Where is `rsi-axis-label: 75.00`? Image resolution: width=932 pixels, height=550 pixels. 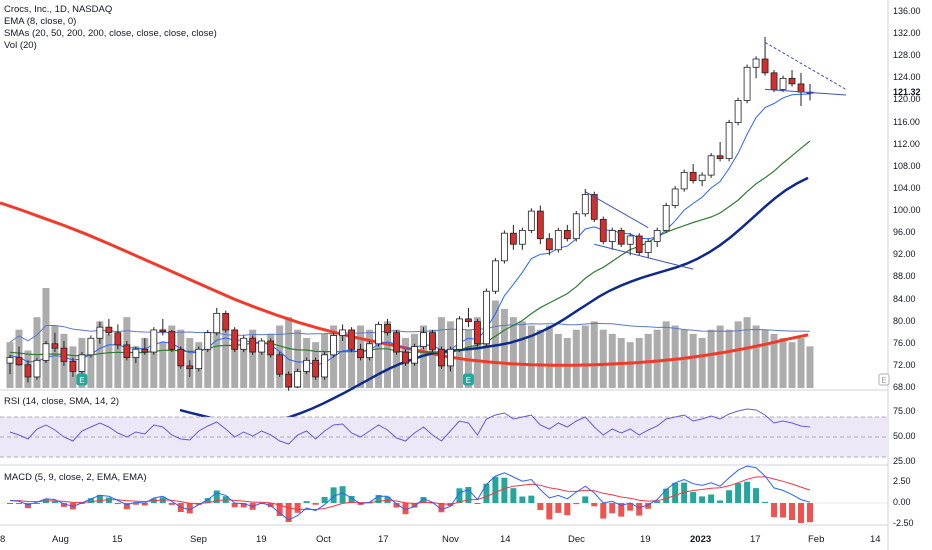
rsi-axis-label: 75.00 is located at coordinates (904, 411).